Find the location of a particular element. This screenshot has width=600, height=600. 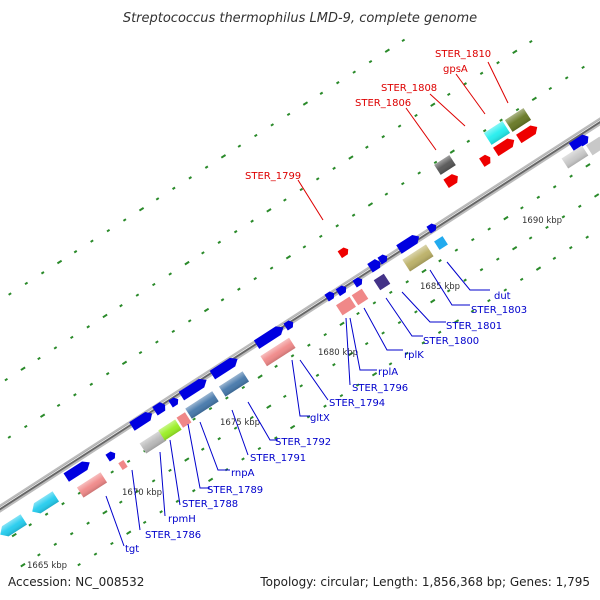

label-rnpA: rnpA is located at coordinates (243, 473).